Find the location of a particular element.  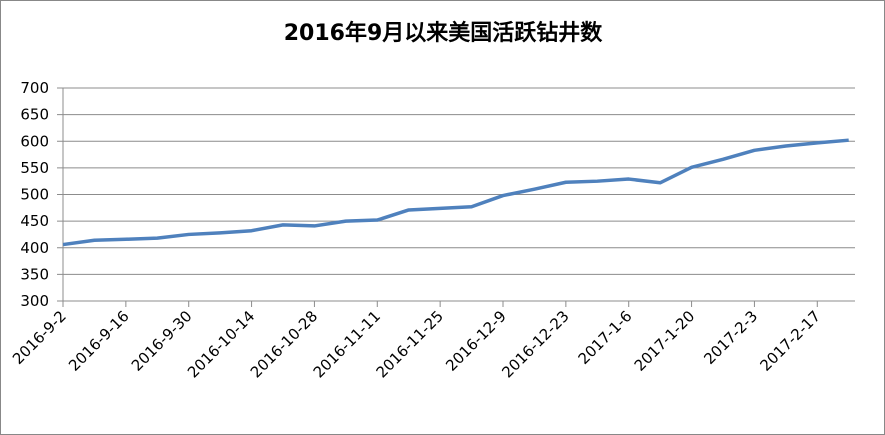

y-tick-label: 600 is located at coordinates (34, 141).